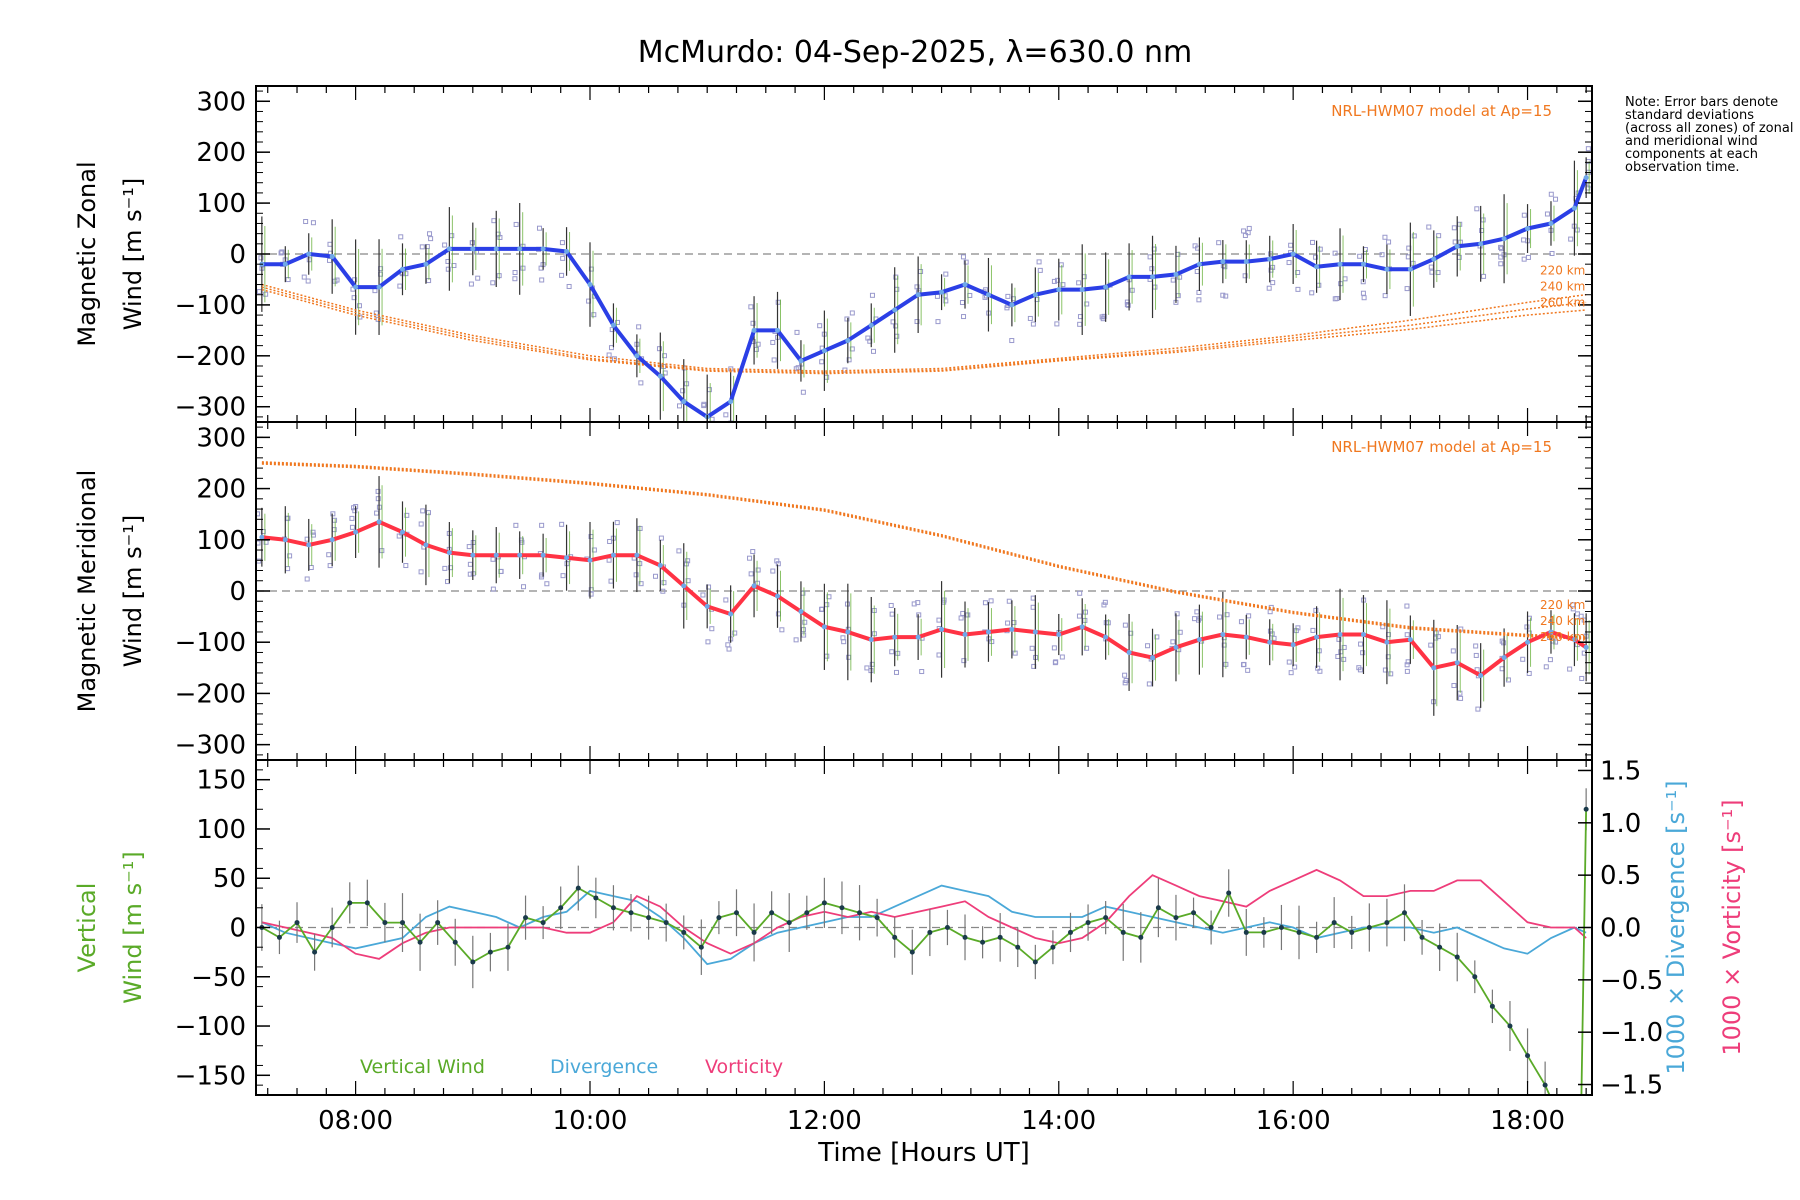  Describe the element at coordinates (87, 928) in the screenshot. I see `vertical-axis-label: Vertical` at that location.